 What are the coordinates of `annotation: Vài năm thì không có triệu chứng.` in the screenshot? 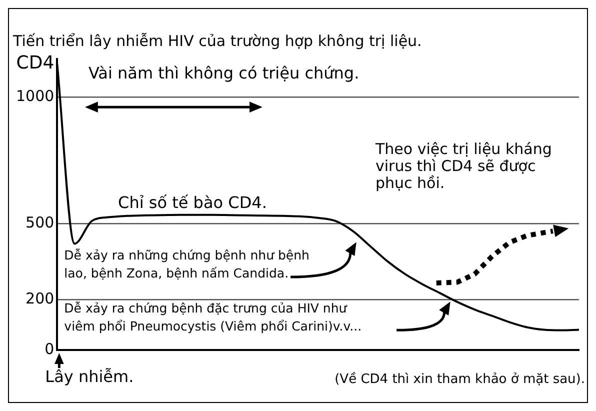 It's located at (224, 73).